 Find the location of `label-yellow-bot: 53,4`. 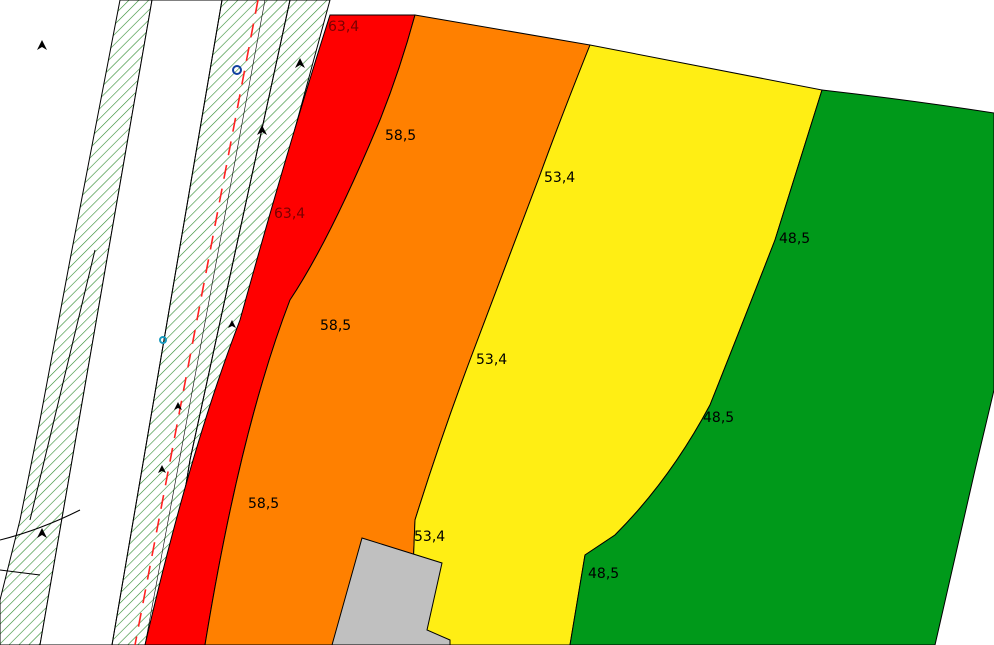

label-yellow-bot: 53,4 is located at coordinates (429, 537).